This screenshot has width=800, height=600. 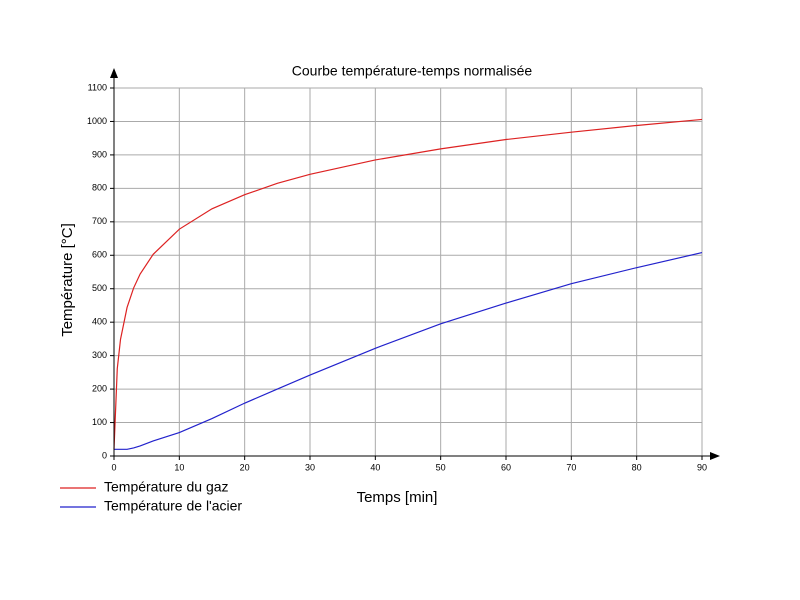 What do you see at coordinates (97, 121) in the screenshot?
I see `y-tick-label: 1000` at bounding box center [97, 121].